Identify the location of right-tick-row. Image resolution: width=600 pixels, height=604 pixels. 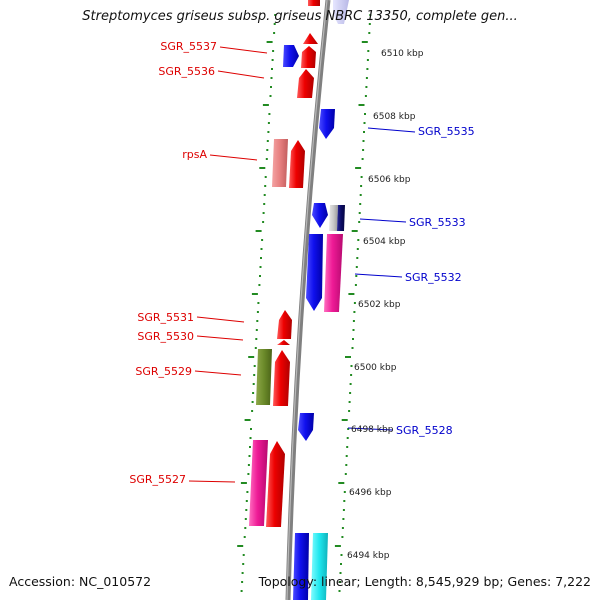
(353, 303).